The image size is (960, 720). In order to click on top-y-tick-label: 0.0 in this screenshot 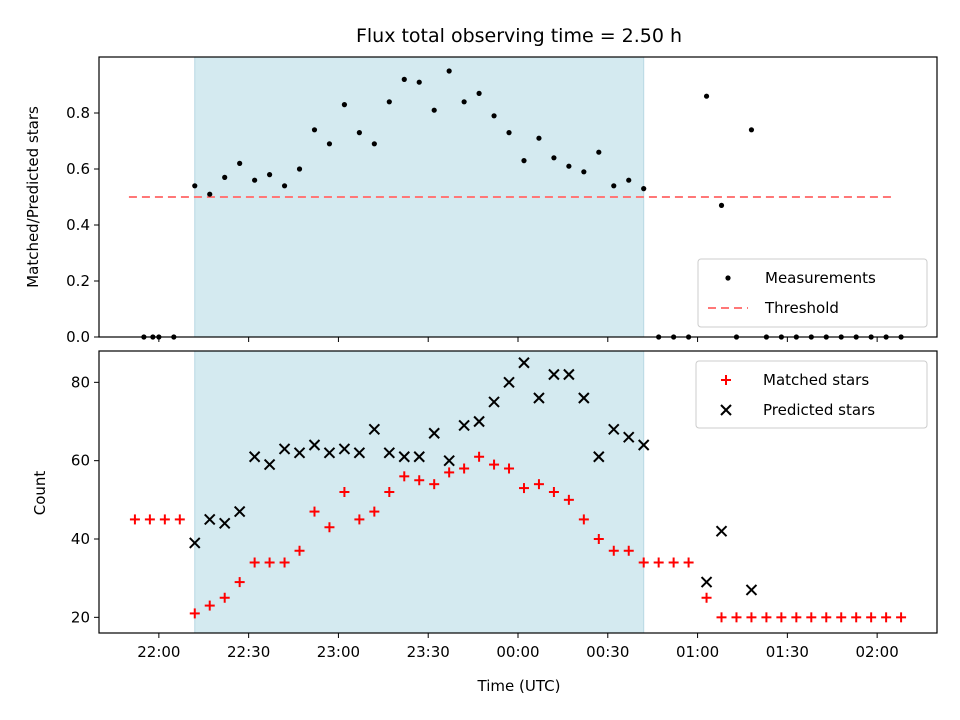, I will do `click(78, 337)`.